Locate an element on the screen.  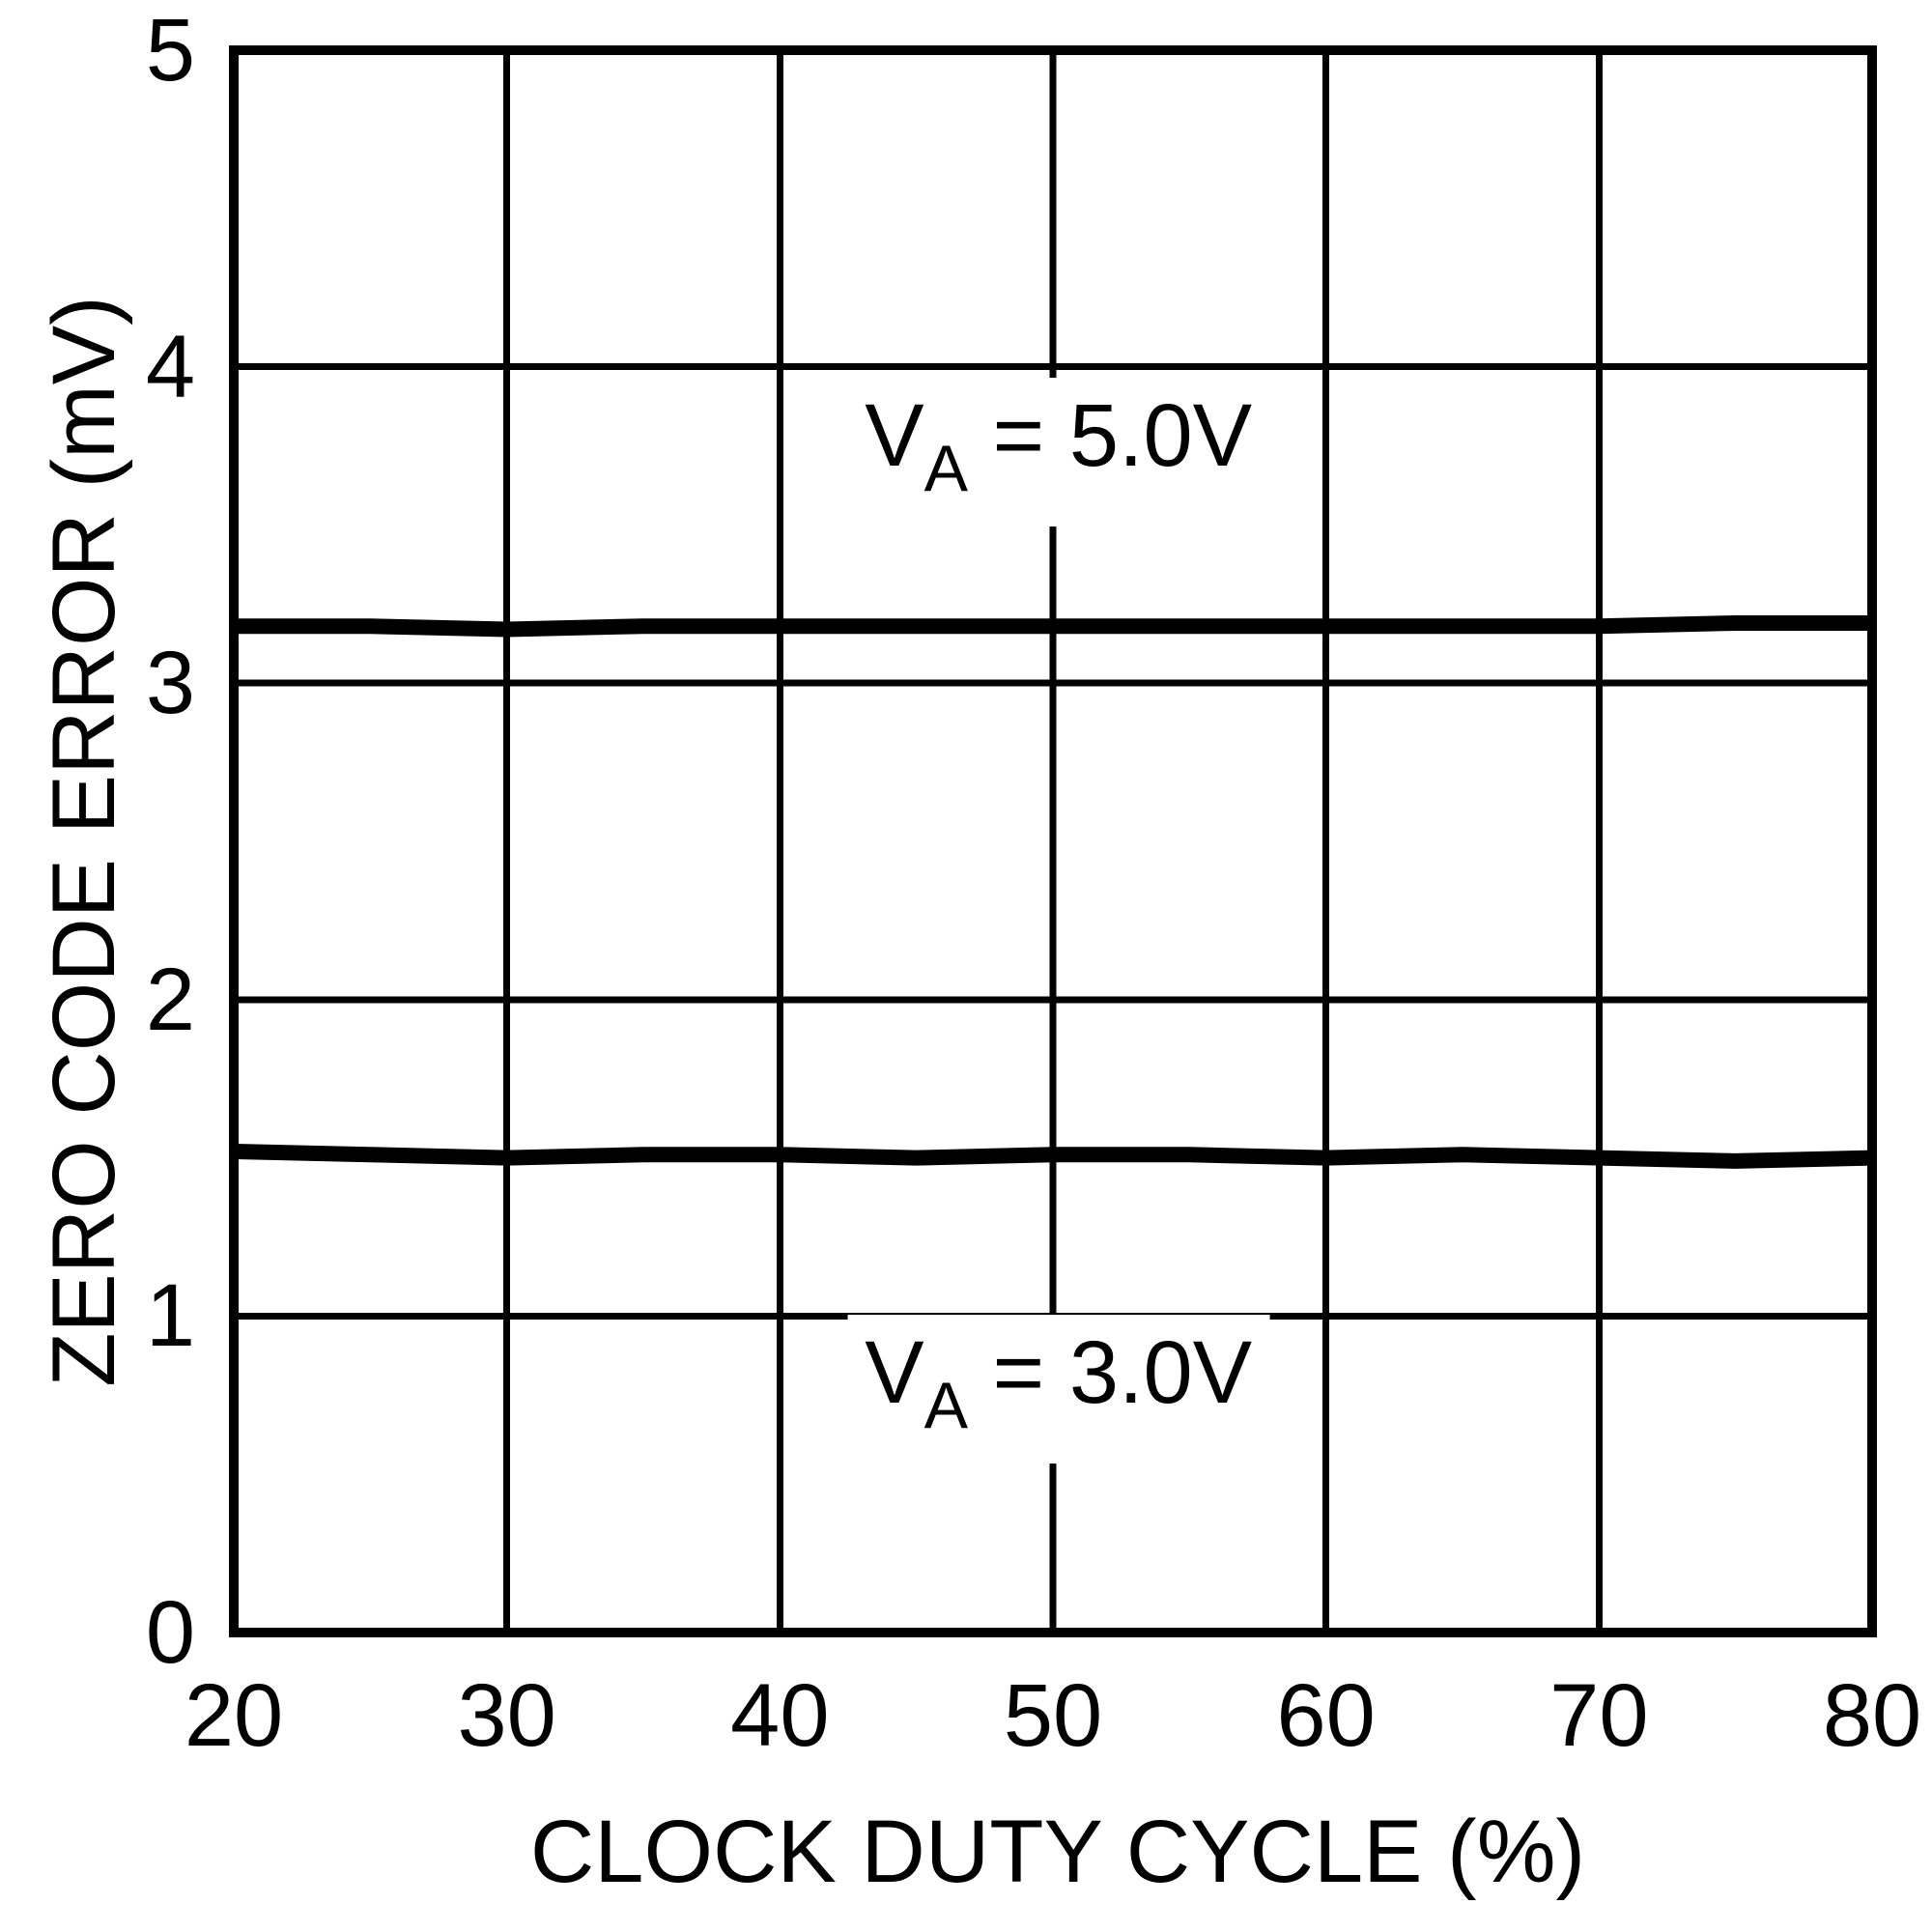
y-tick-label-5: 5 is located at coordinates (170, 50).